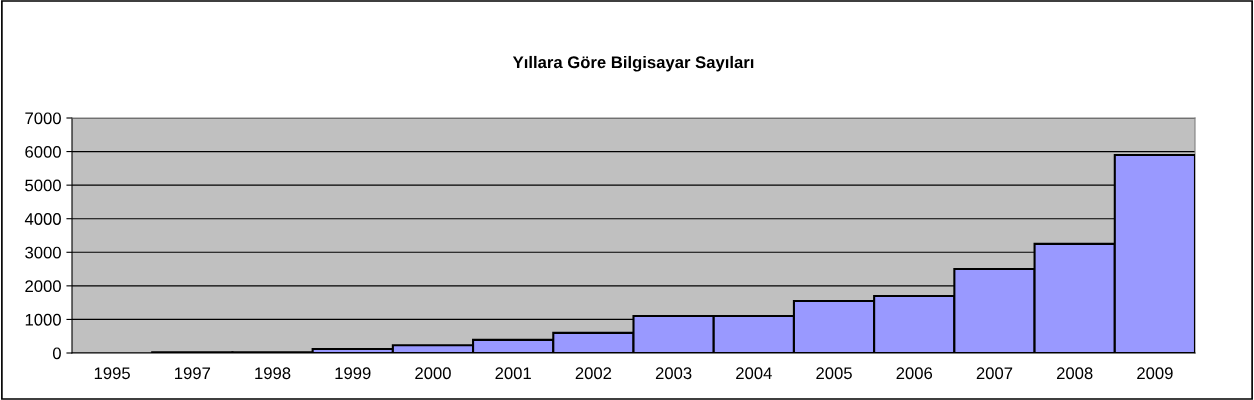 The width and height of the screenshot is (1254, 400). What do you see at coordinates (834, 373) in the screenshot?
I see `x-tick-label: 2005` at bounding box center [834, 373].